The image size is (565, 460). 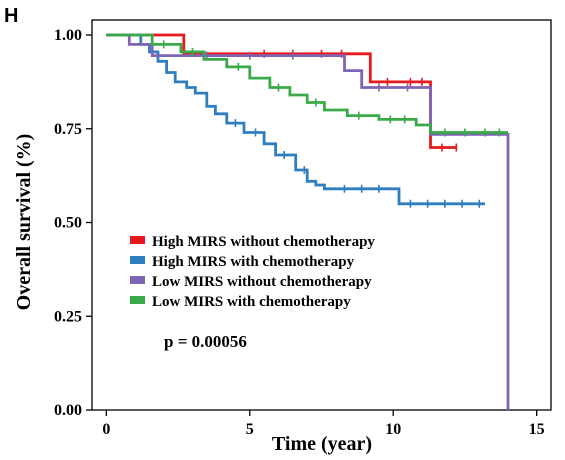 What do you see at coordinates (106, 429) in the screenshot?
I see `x-tick-label: 0` at bounding box center [106, 429].